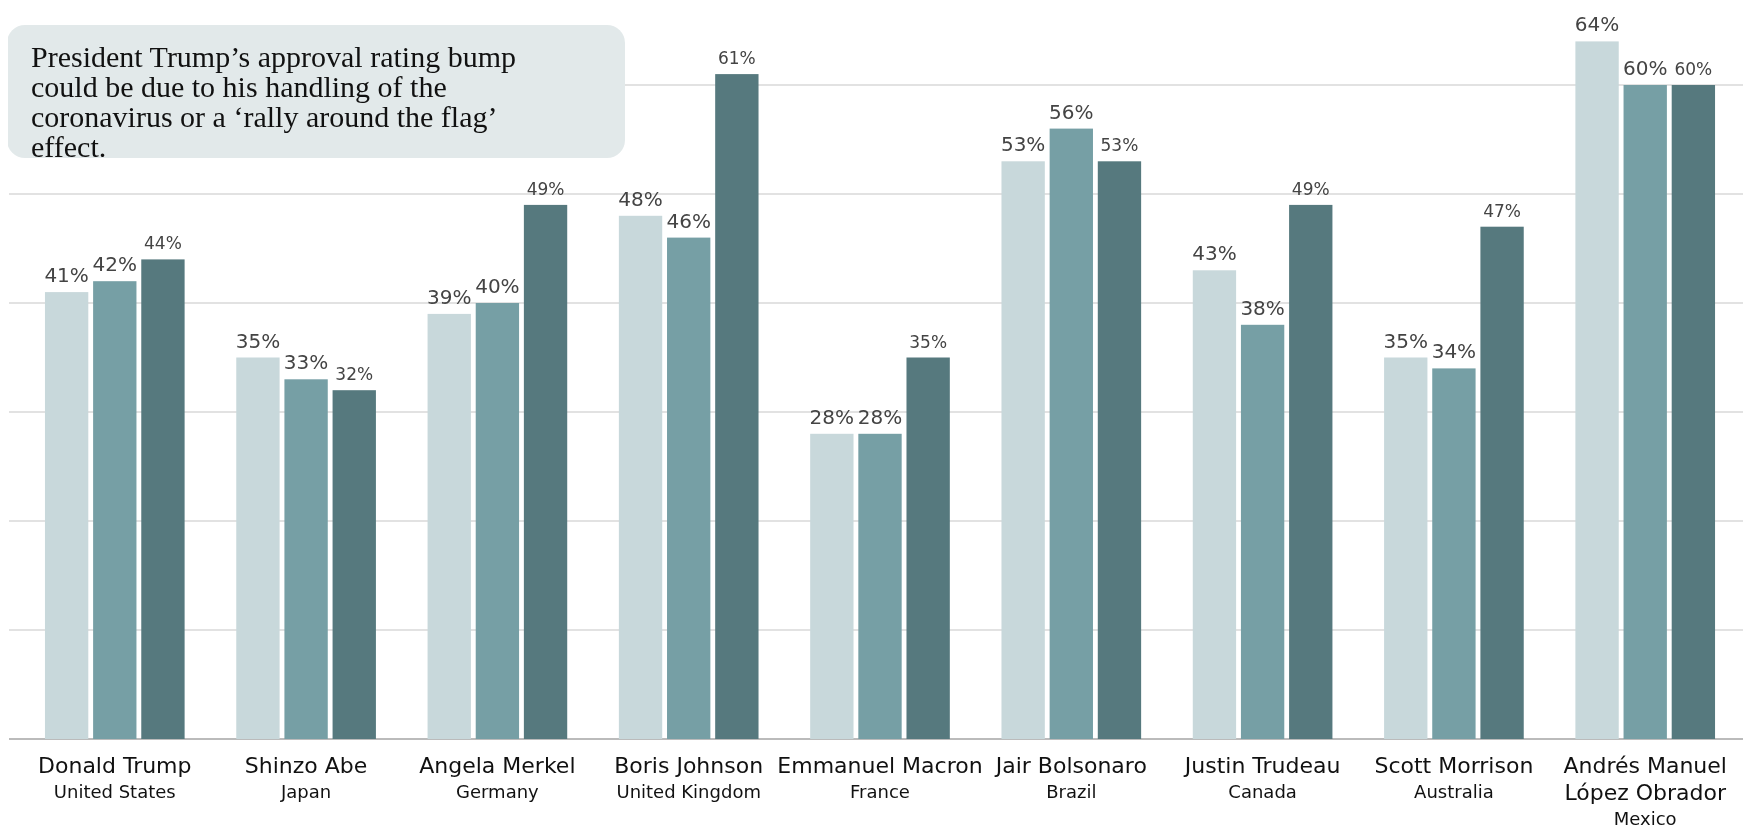  What do you see at coordinates (1454, 777) in the screenshot?
I see `x-tick-label: Scott Morrison Australia` at bounding box center [1454, 777].